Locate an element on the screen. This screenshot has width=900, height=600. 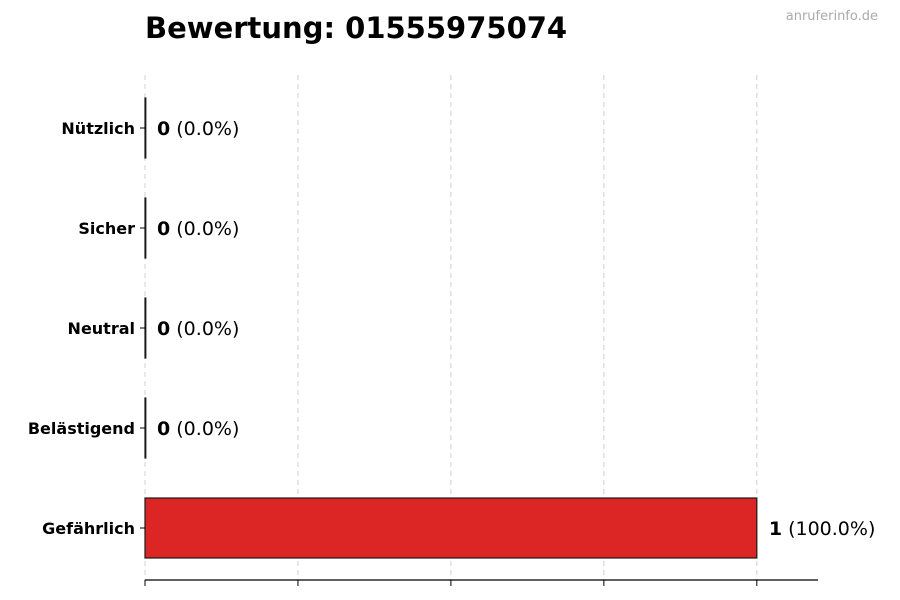
data-label-percent: (100.0%) is located at coordinates (828, 529).